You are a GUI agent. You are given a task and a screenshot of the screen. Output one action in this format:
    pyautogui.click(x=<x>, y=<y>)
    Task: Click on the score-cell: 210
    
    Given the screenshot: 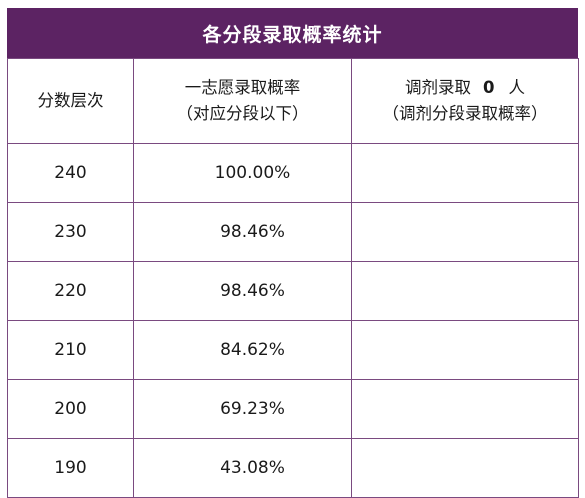 What is the action you would take?
    pyautogui.click(x=70, y=350)
    